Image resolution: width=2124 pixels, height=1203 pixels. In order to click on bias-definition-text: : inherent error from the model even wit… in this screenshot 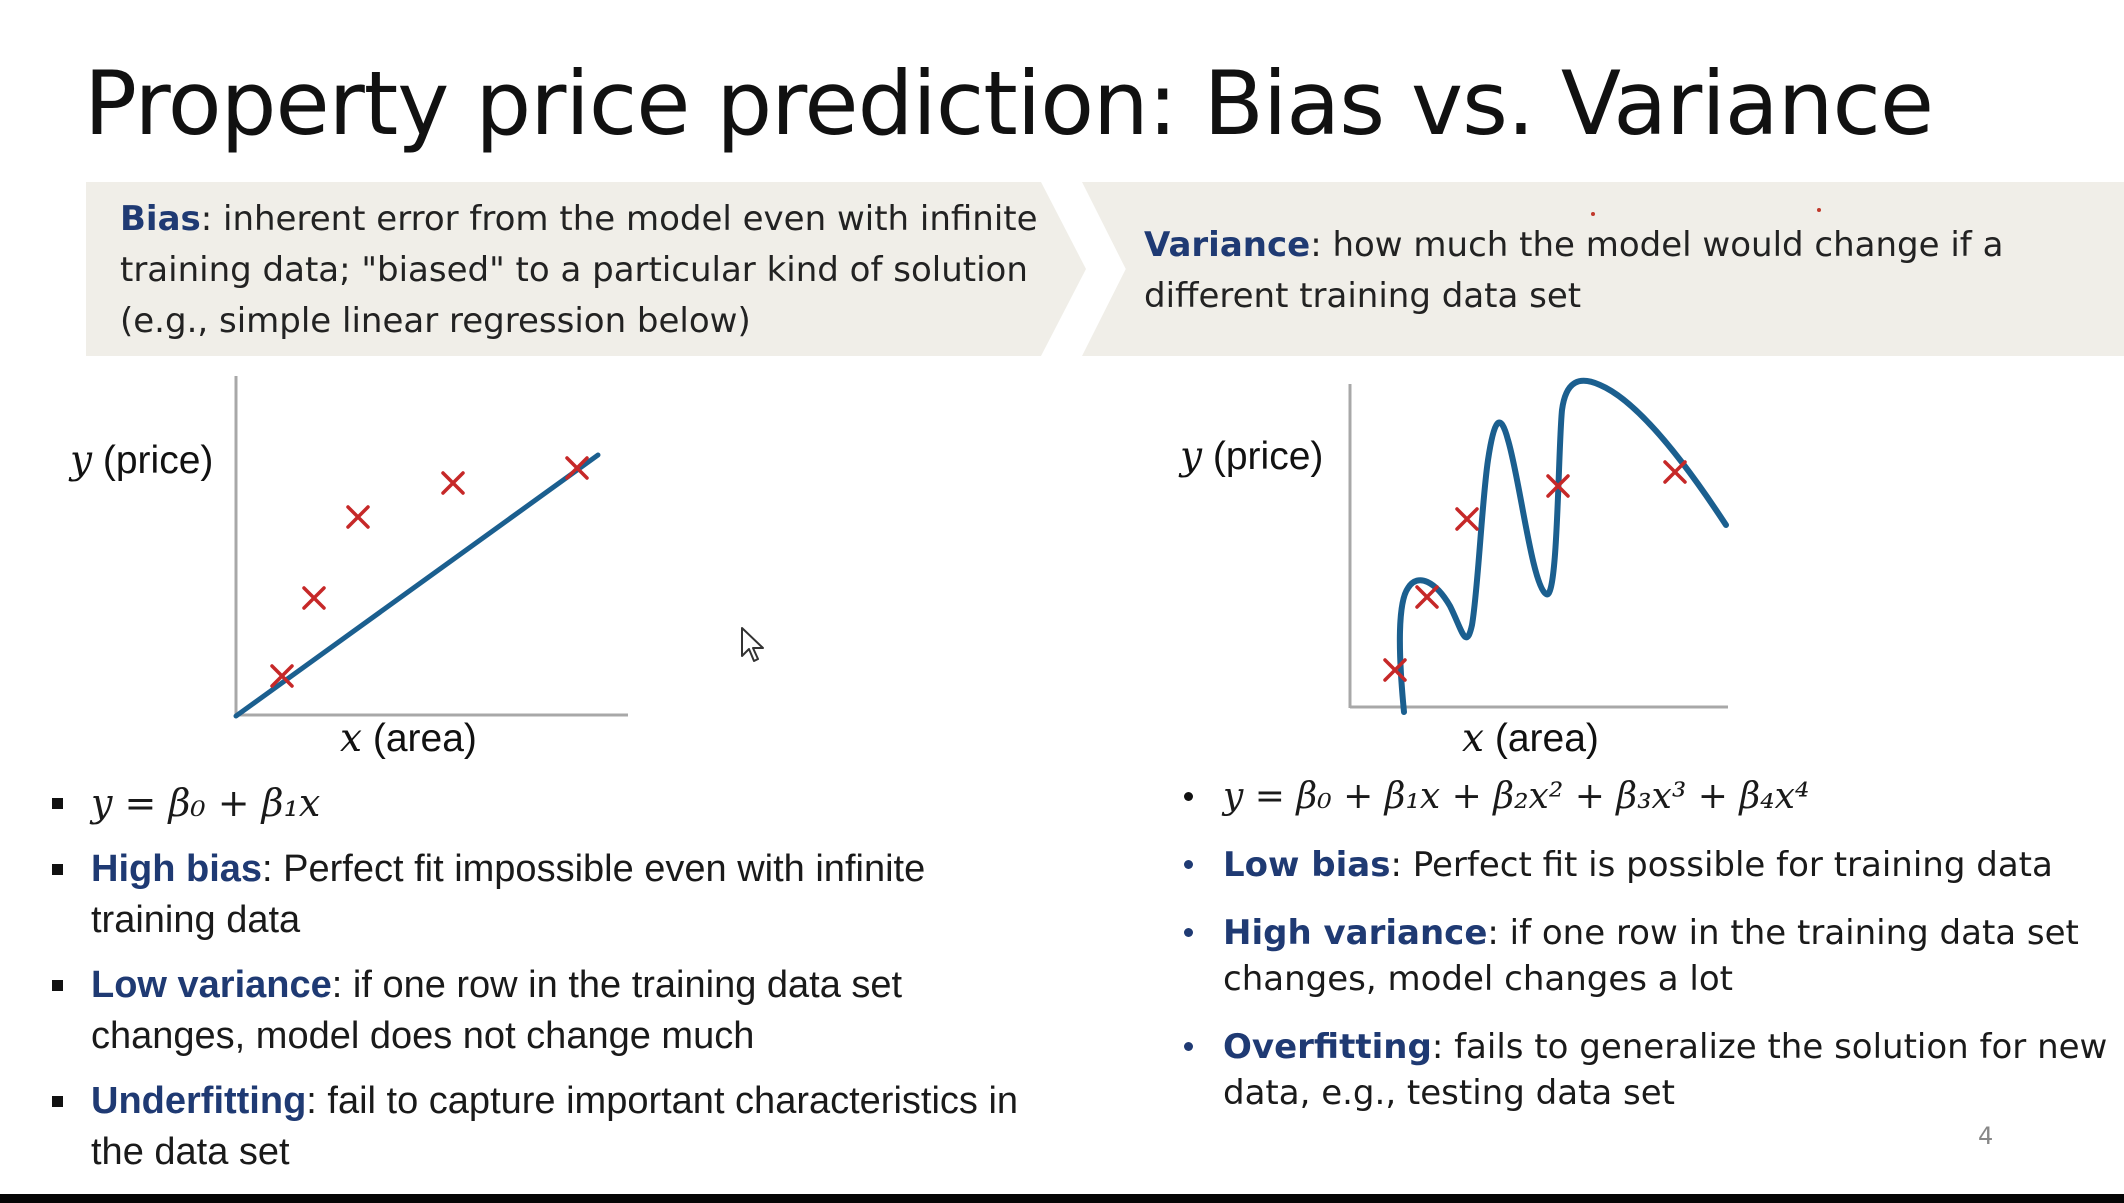, I will do `click(579, 270)`.